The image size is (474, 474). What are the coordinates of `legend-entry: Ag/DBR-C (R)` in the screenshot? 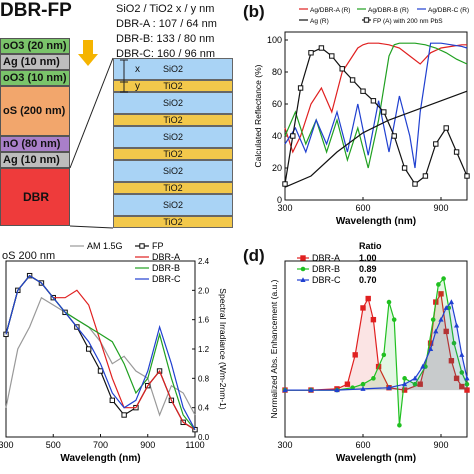 It's located at (448, 10).